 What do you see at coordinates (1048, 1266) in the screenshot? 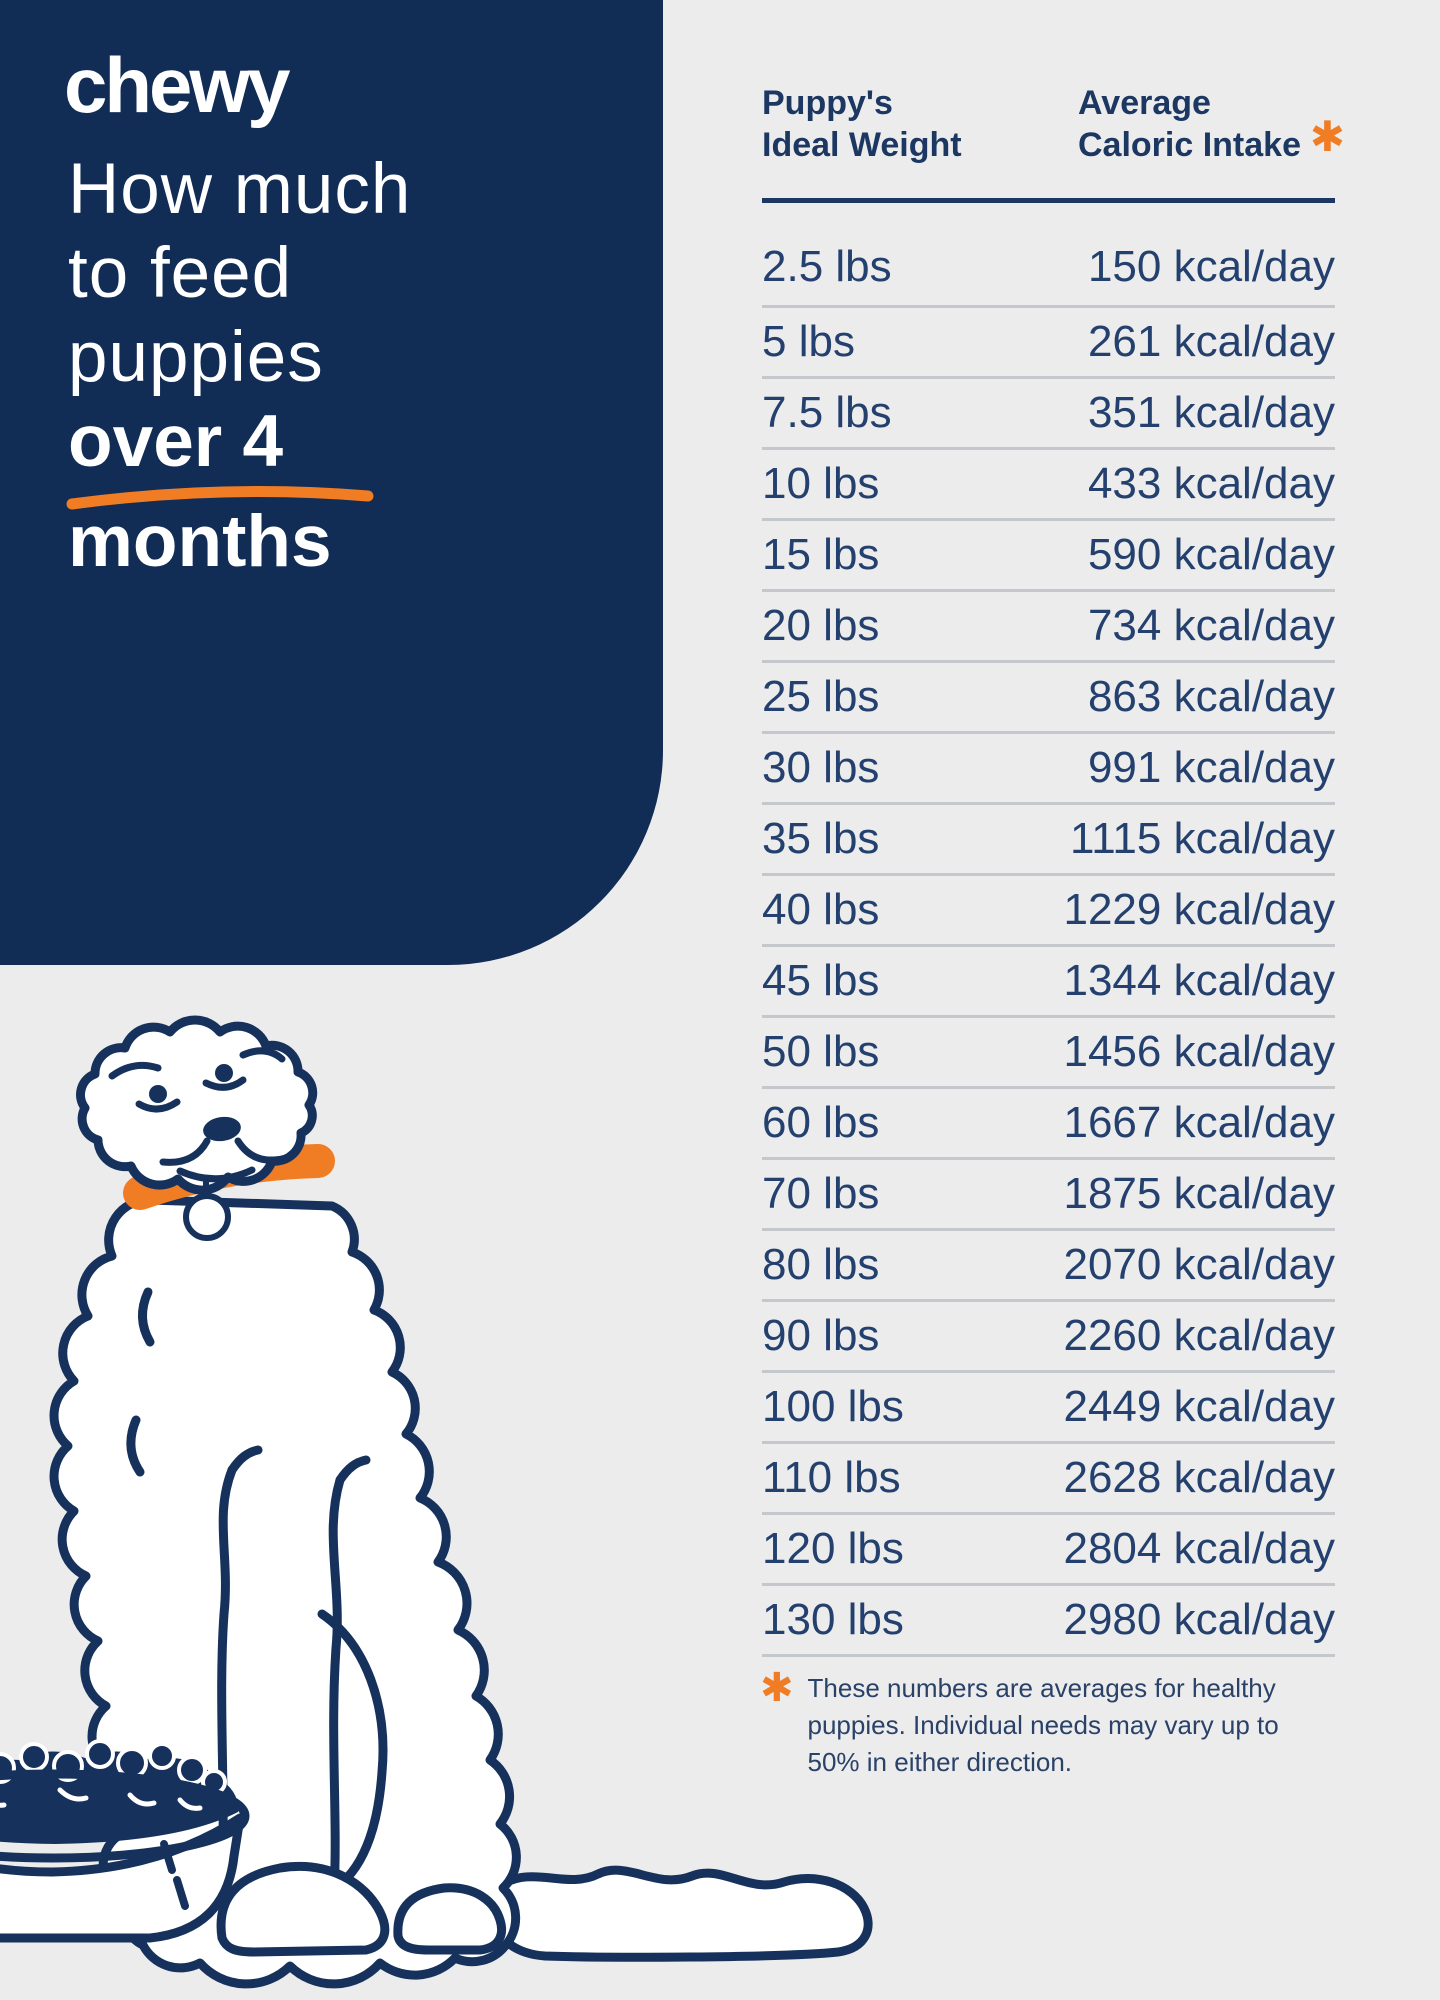
I see `table-row: 80 lbs 2070 kcal/day` at bounding box center [1048, 1266].